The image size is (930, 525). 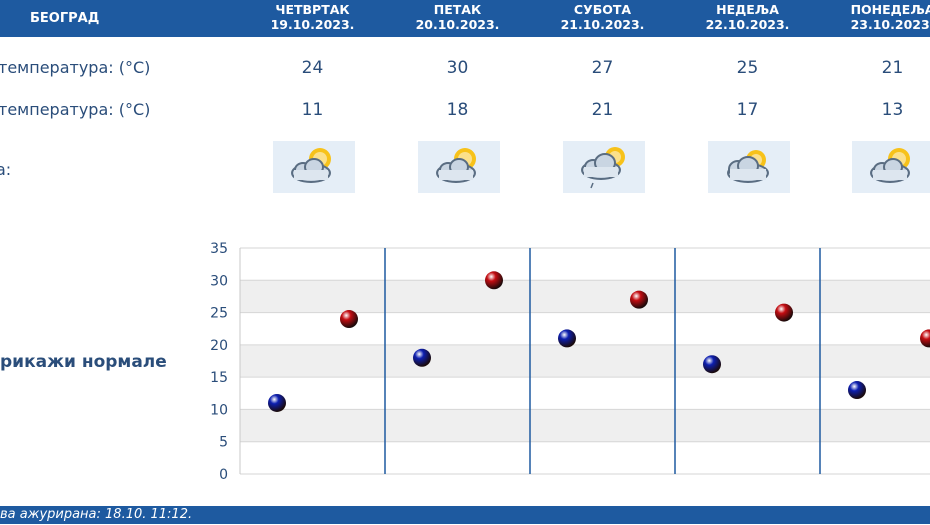 I want to click on y-tick-label: 35, so click(x=219, y=249).